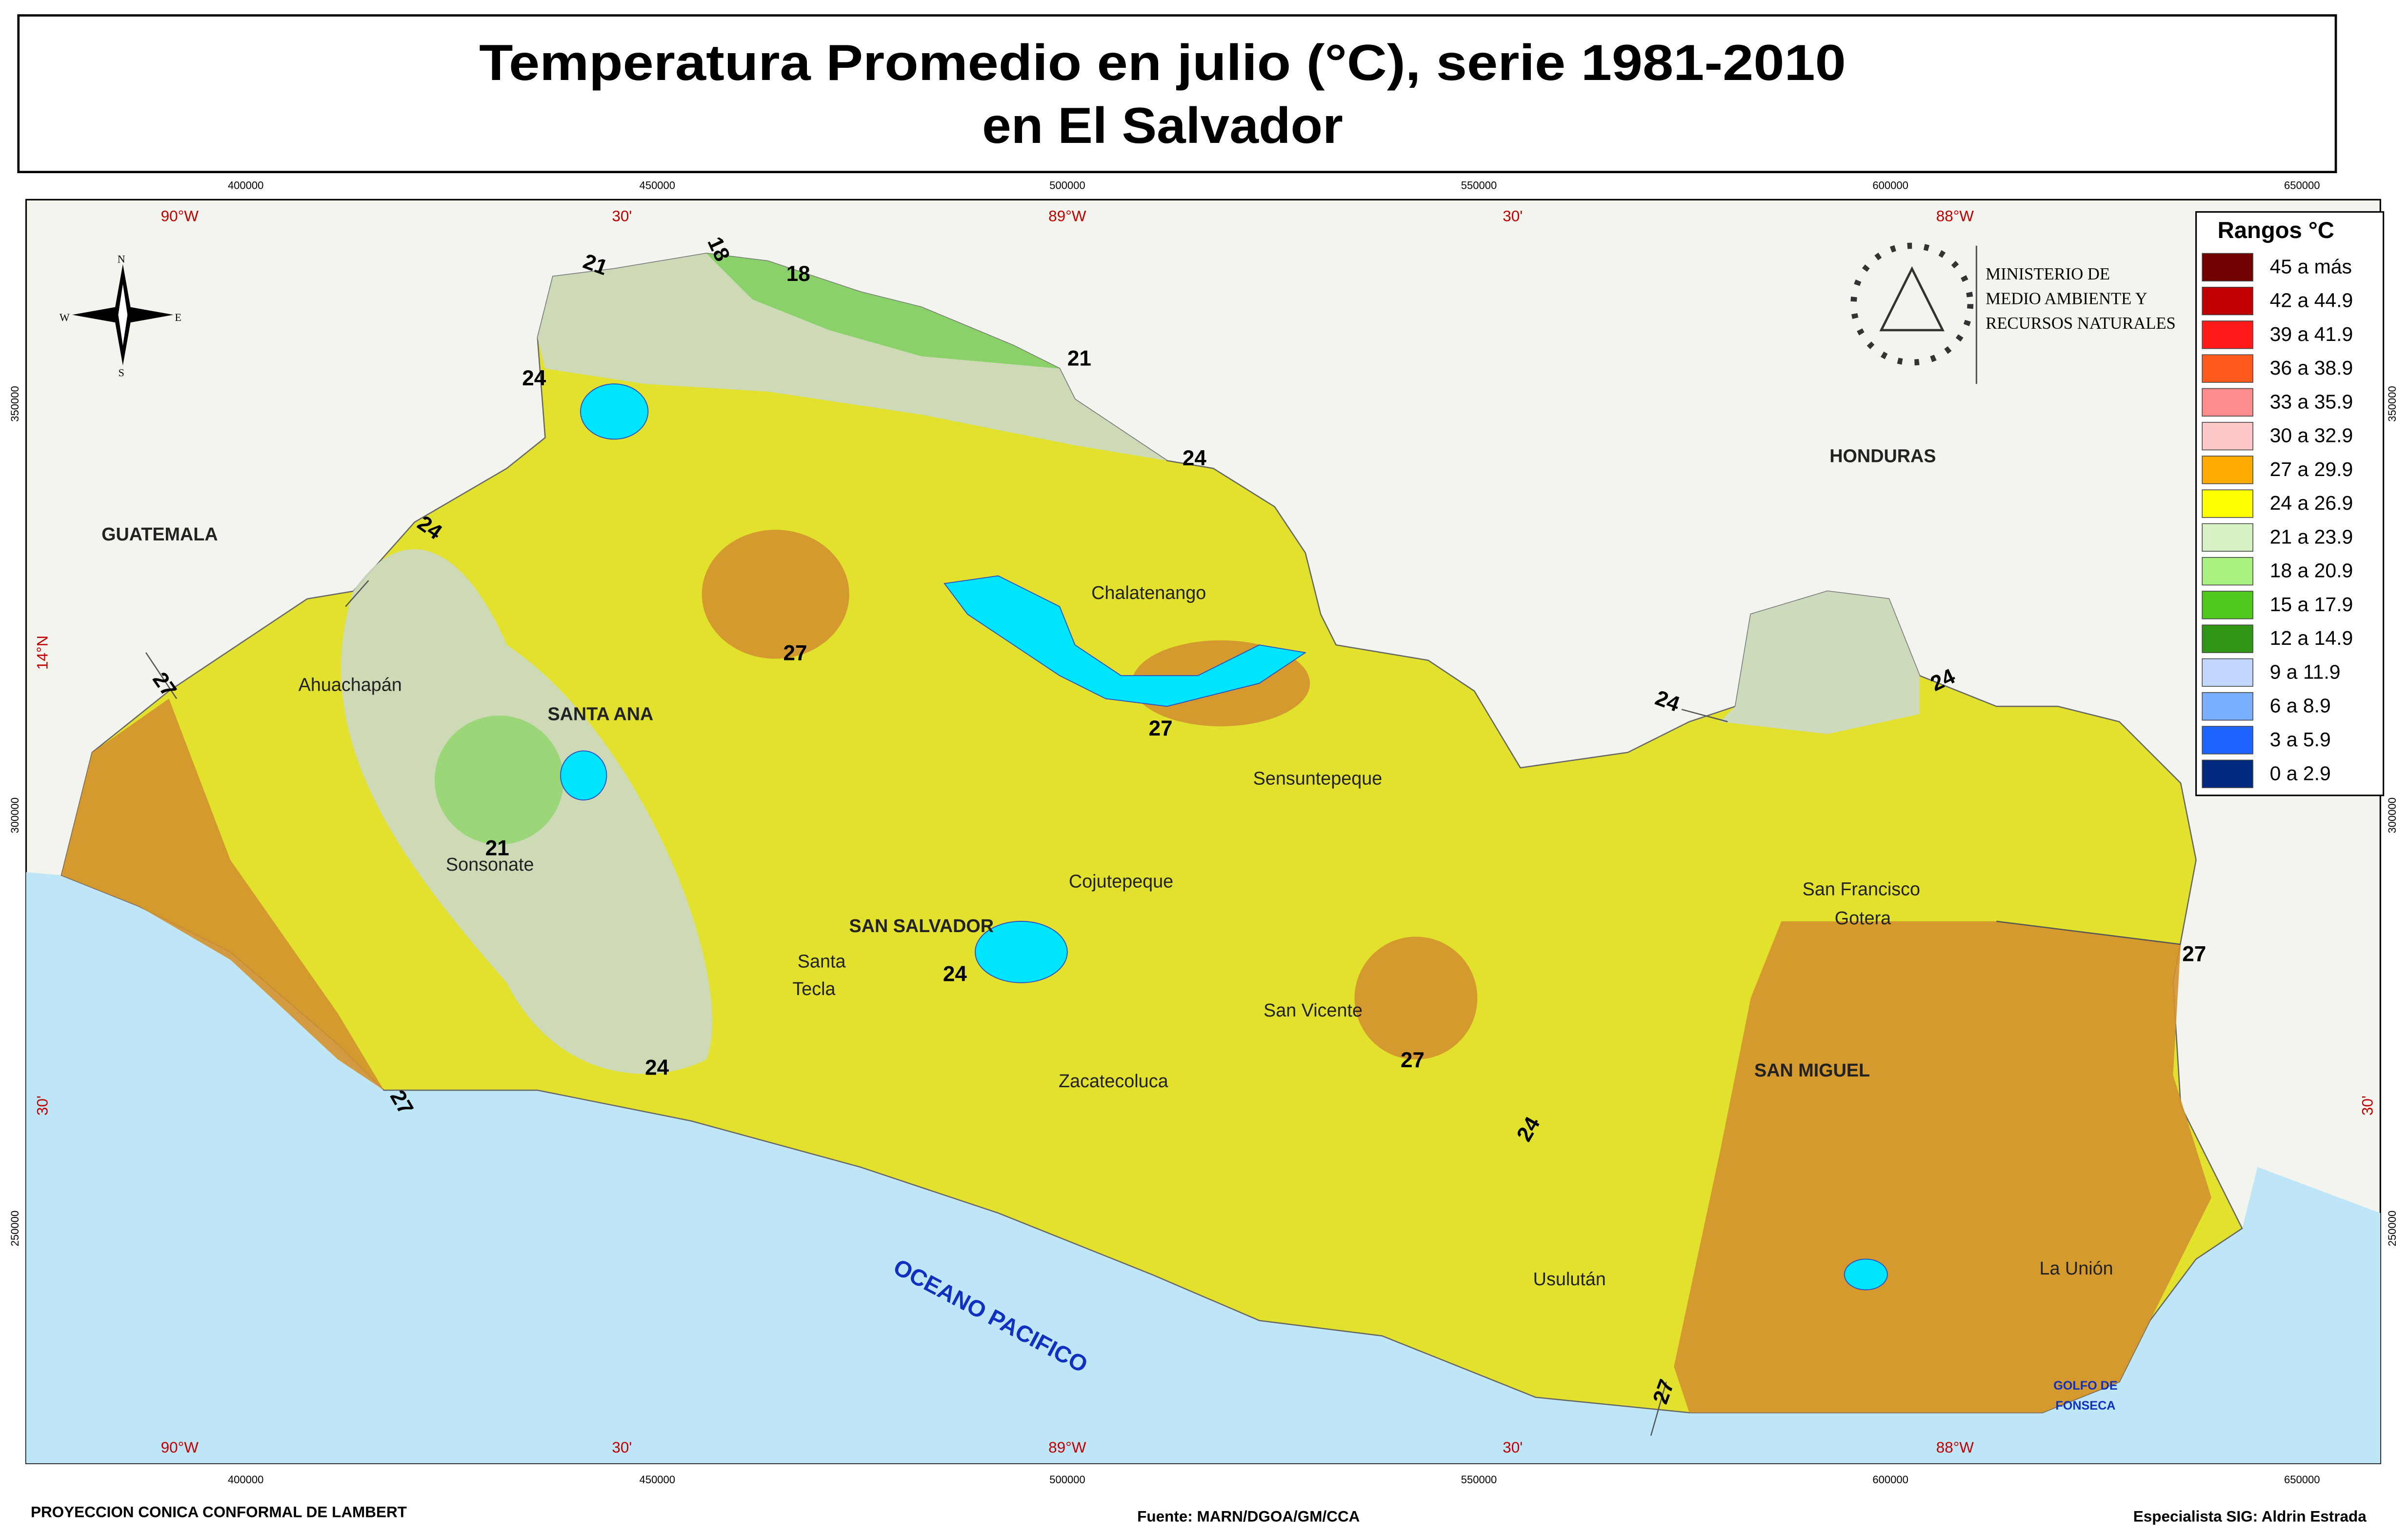 The image size is (2408, 1534). I want to click on easting-label: 600000, so click(1890, 185).